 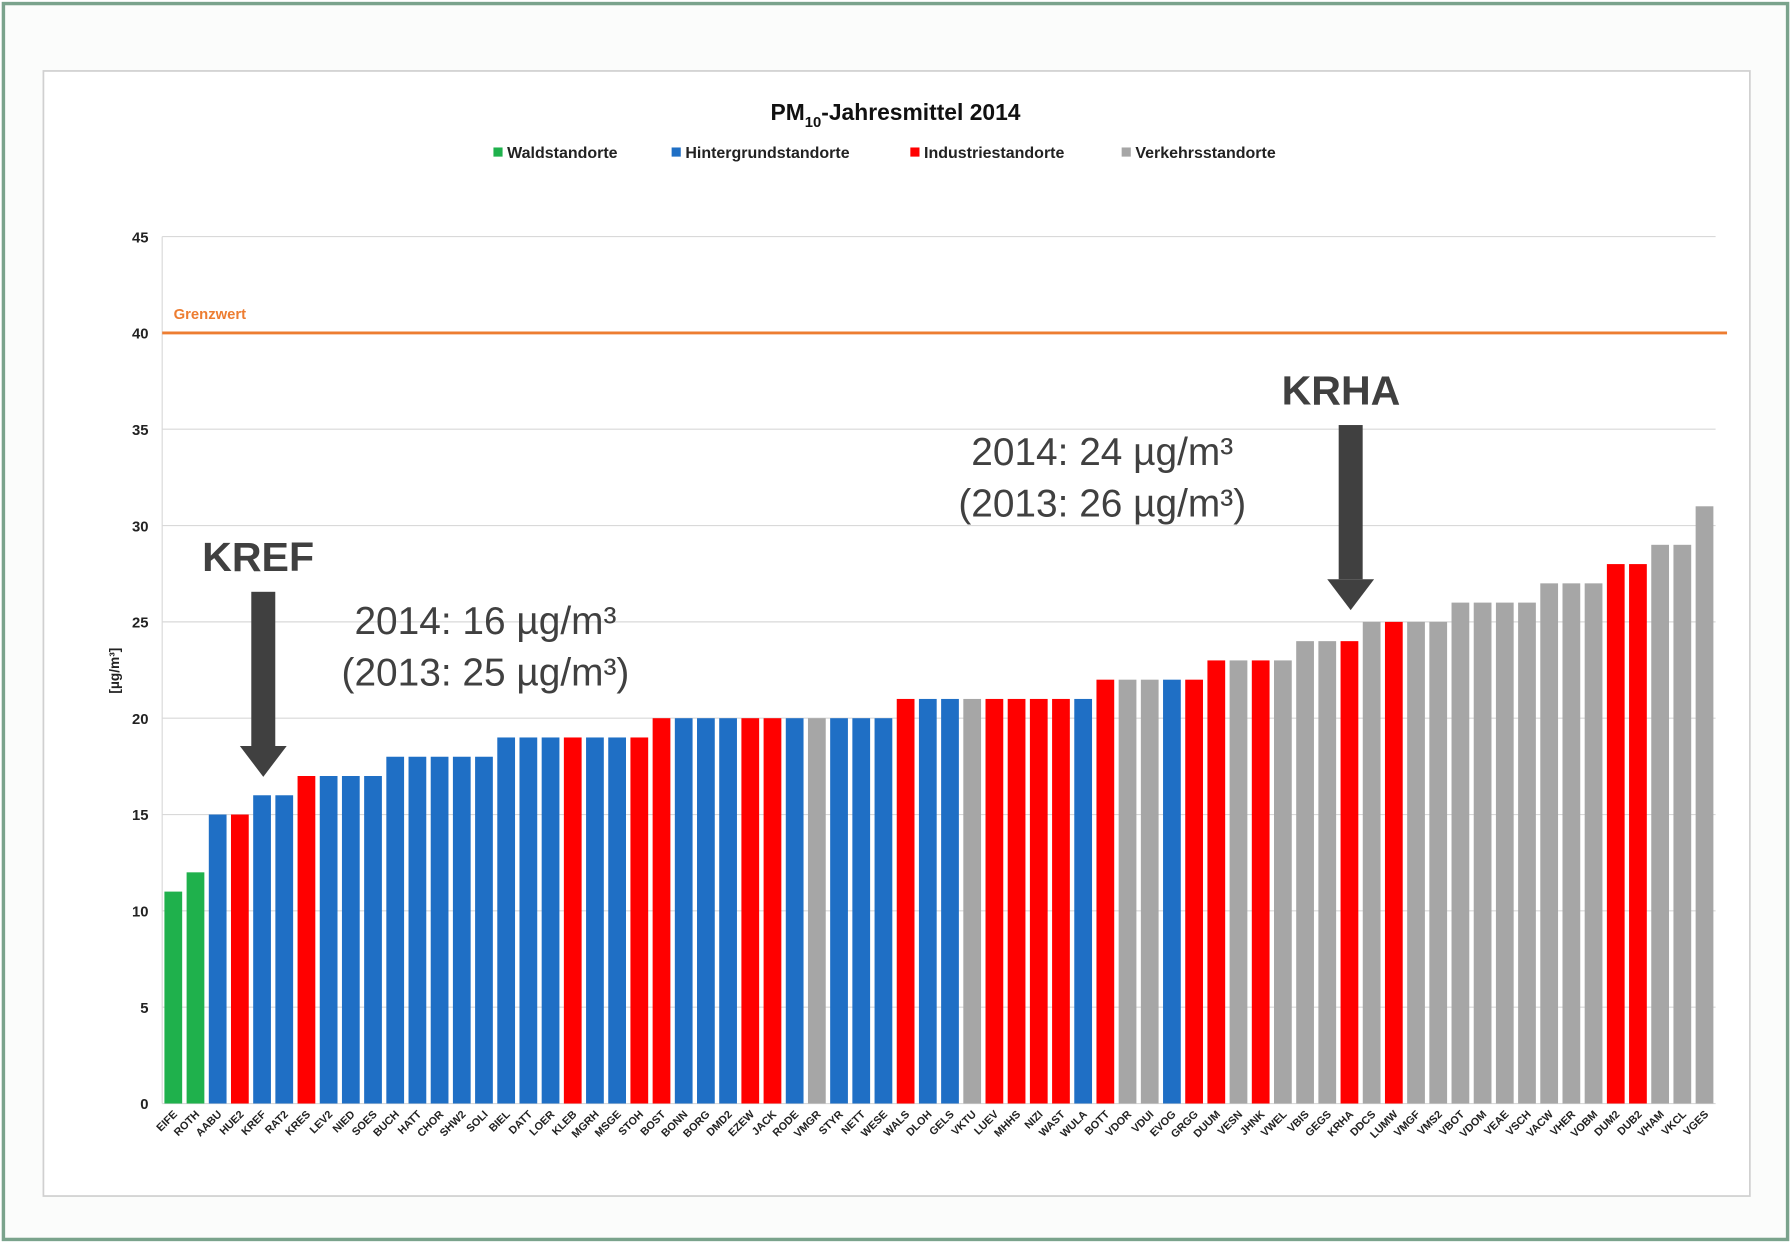 What do you see at coordinates (788, 112) in the screenshot?
I see `title-main: PM` at bounding box center [788, 112].